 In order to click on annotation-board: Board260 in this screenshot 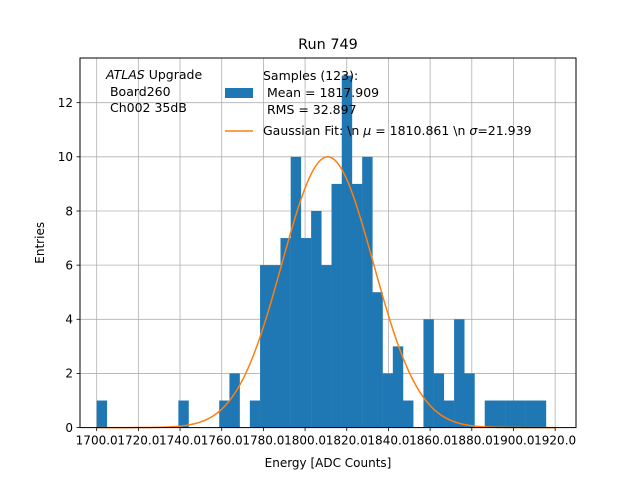, I will do `click(138, 91)`.